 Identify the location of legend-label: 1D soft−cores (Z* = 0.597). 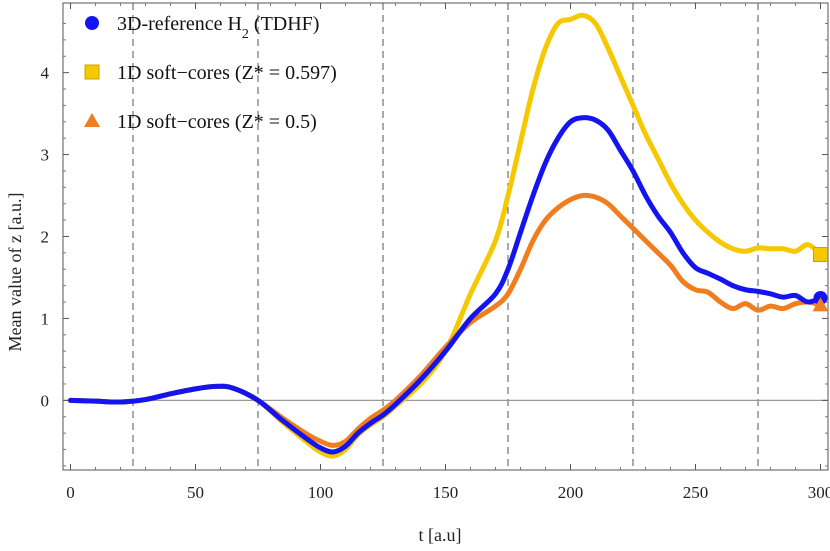
(227, 73).